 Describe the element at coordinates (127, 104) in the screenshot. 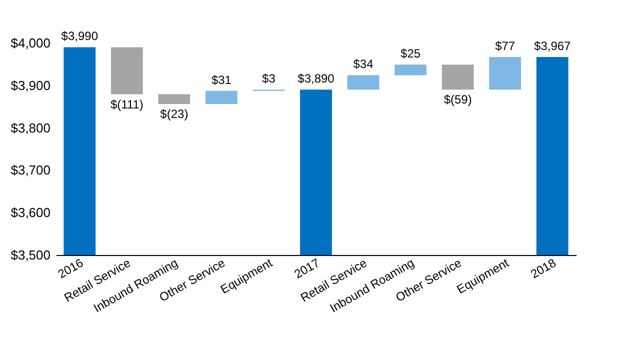

I see `data-label: $(111)` at that location.